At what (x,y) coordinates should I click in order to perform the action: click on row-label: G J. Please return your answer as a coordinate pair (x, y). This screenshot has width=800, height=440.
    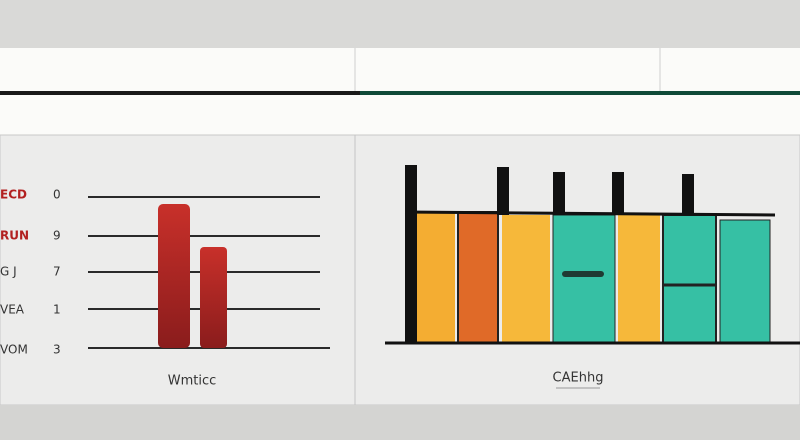
    Looking at the image, I should click on (8, 272).